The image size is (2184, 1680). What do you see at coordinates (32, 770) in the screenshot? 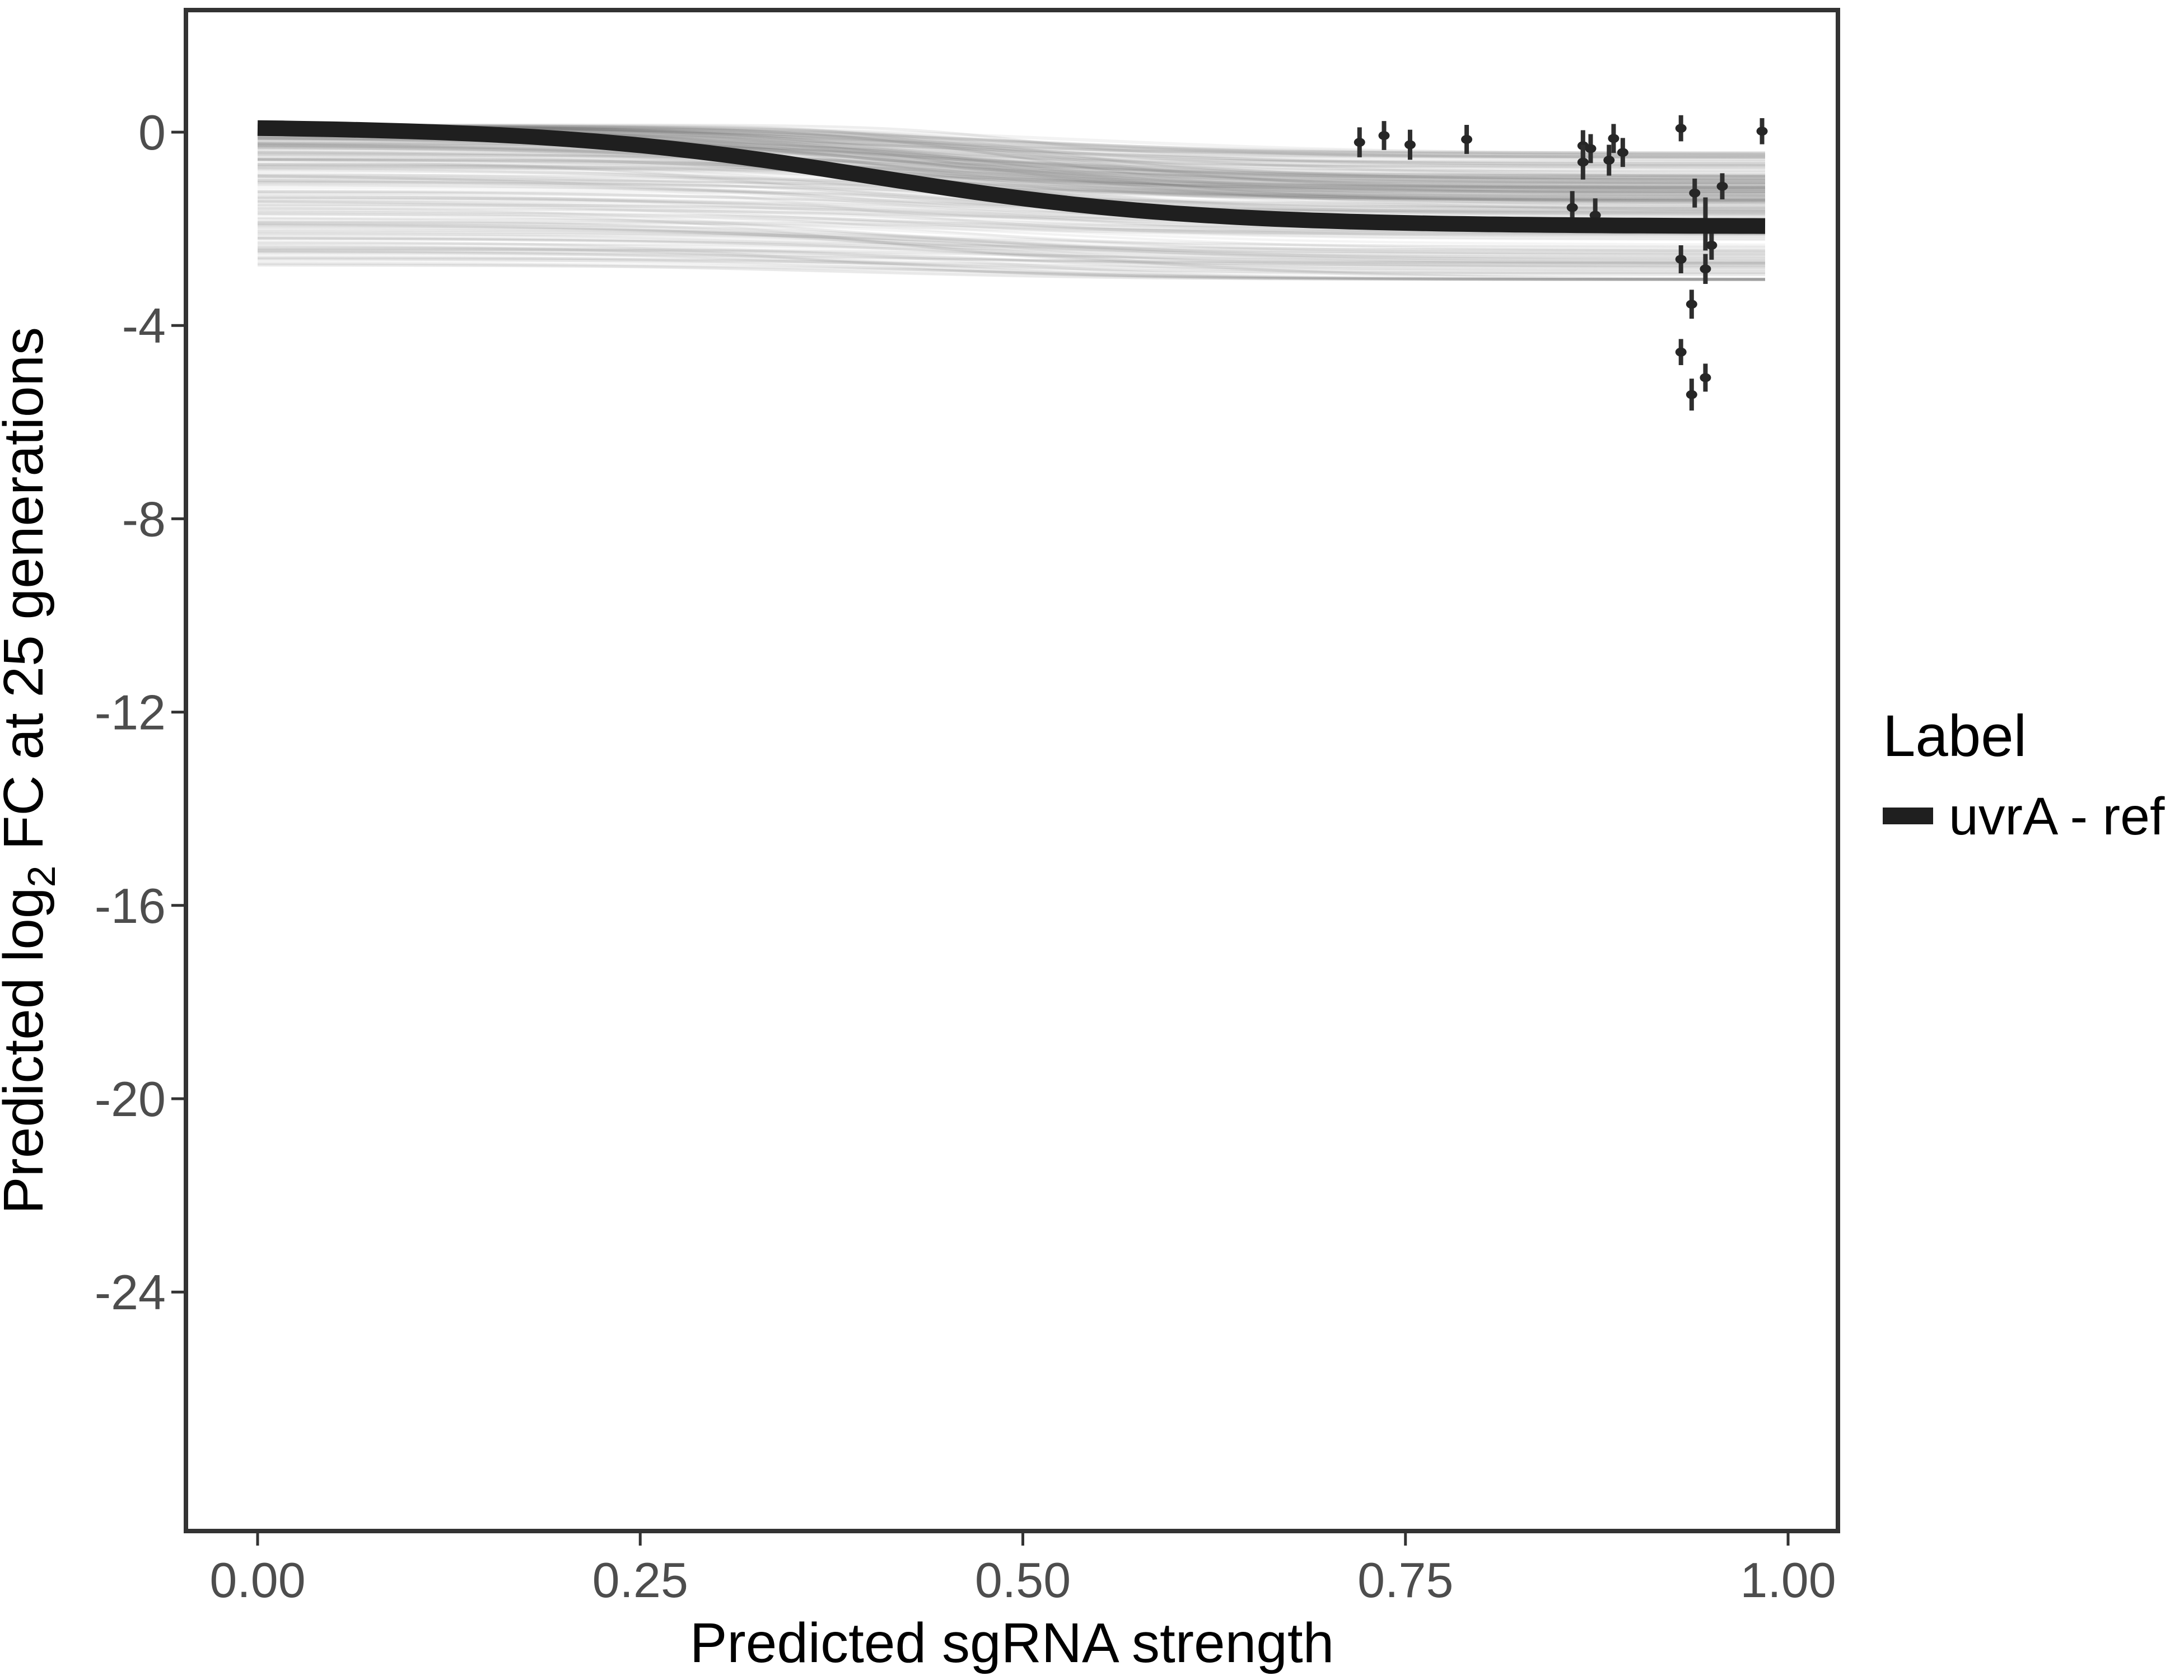
I see `y-axis-title: Predicted log2 FC at 25 generations` at bounding box center [32, 770].